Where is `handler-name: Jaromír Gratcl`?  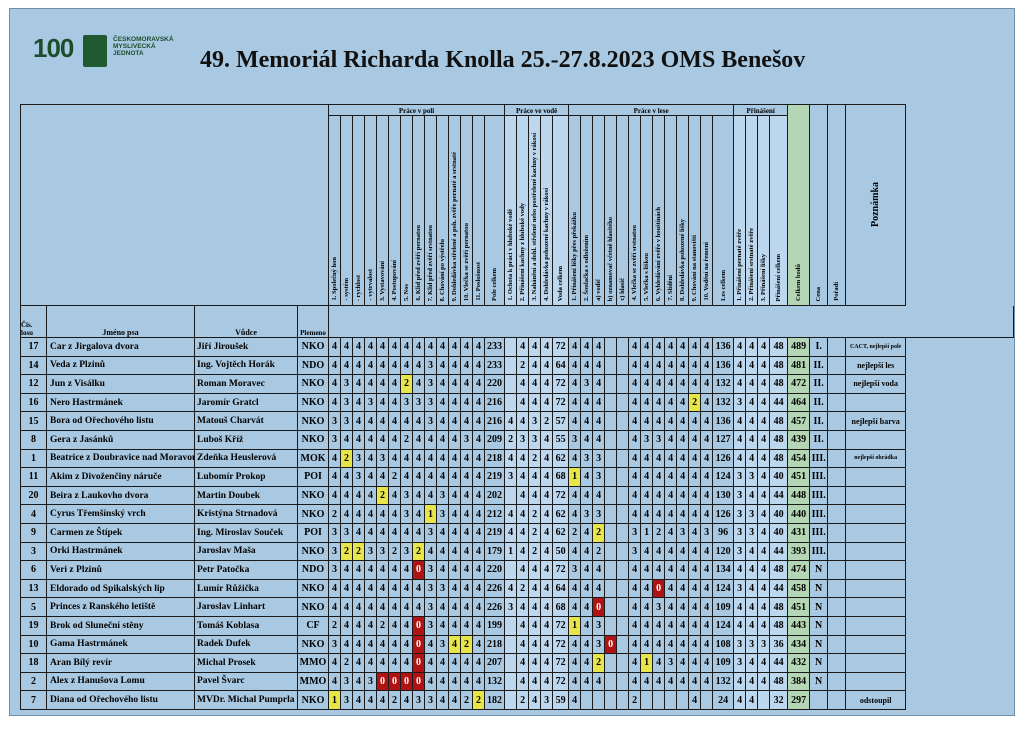 handler-name: Jaromír Gratcl is located at coordinates (246, 402).